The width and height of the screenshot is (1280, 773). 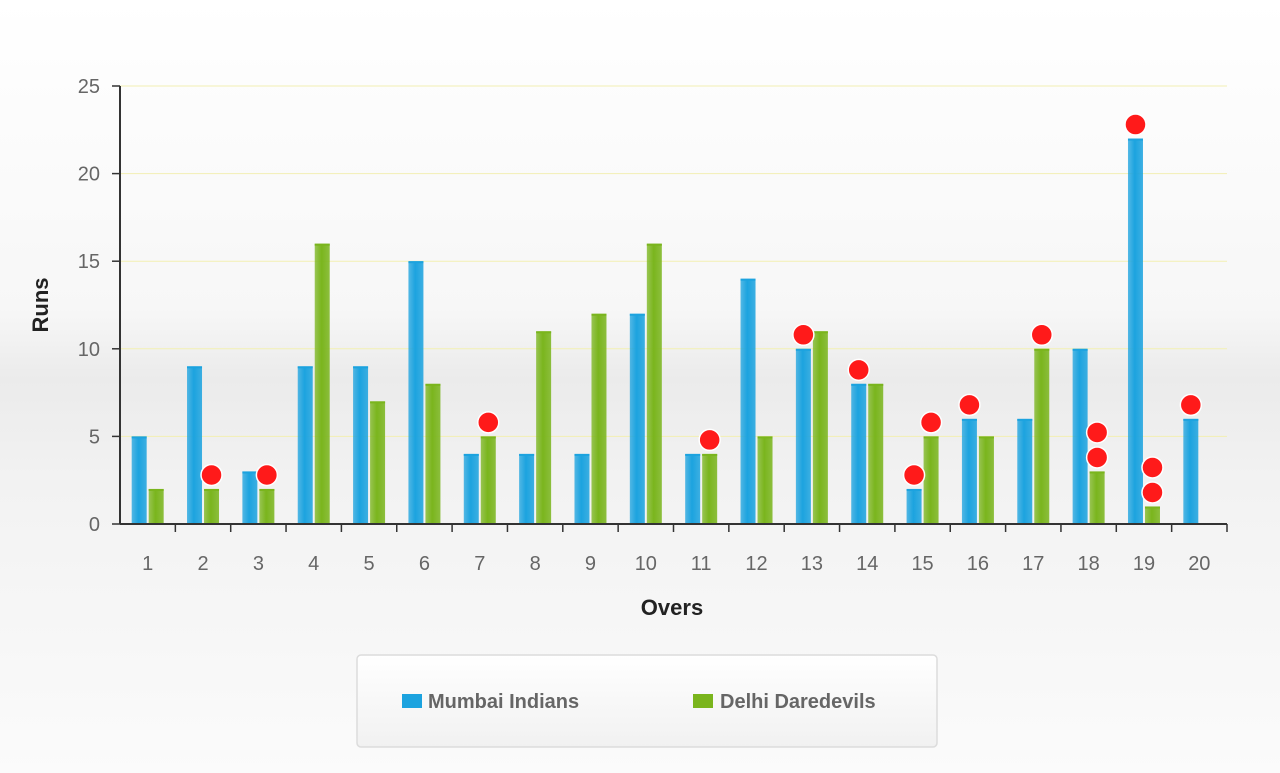 What do you see at coordinates (701, 564) in the screenshot?
I see `x-tick-label-11: 11` at bounding box center [701, 564].